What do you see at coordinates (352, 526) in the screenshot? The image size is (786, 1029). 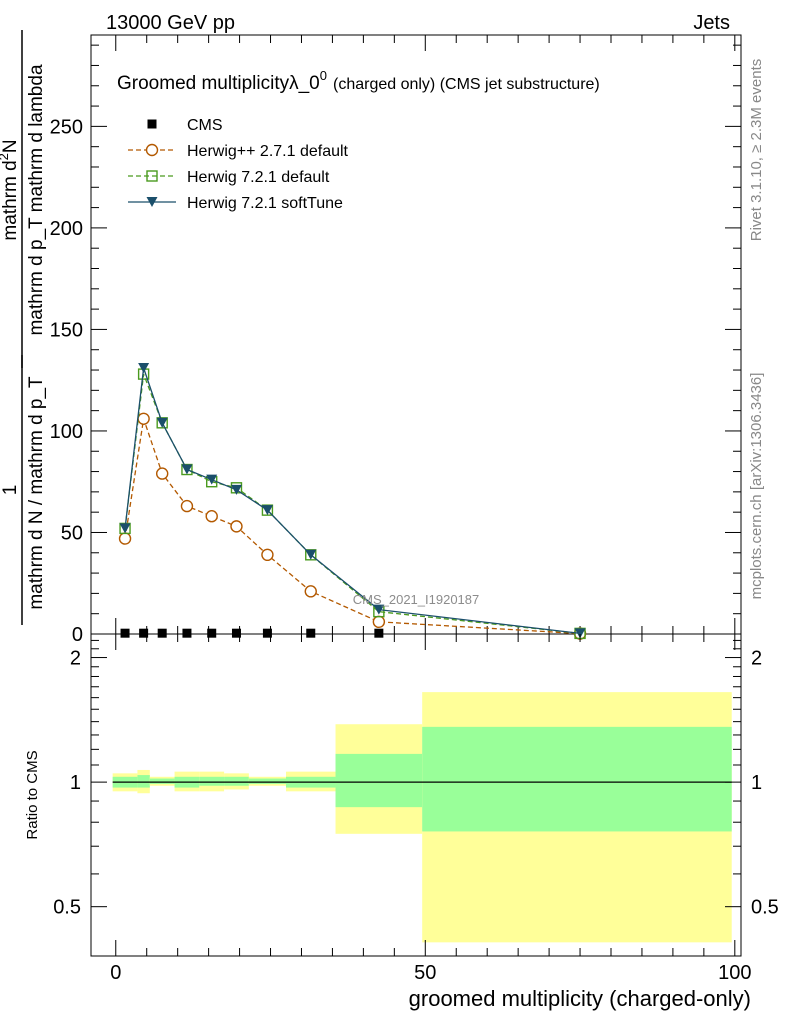 I see `series-line` at bounding box center [352, 526].